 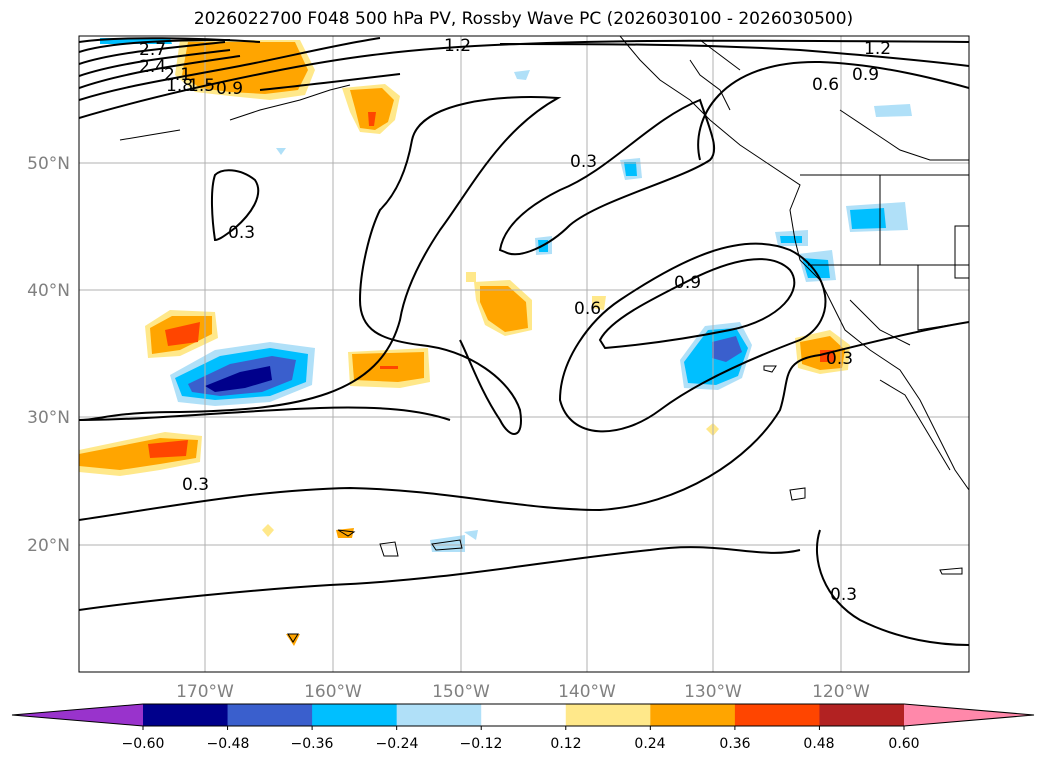 I want to click on contour-label: 1.5, so click(x=201, y=86).